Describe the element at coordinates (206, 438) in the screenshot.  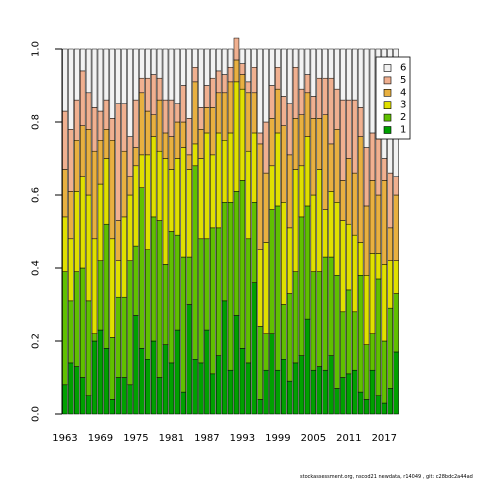
I see `x-tick-label-1987: 1987` at that location.